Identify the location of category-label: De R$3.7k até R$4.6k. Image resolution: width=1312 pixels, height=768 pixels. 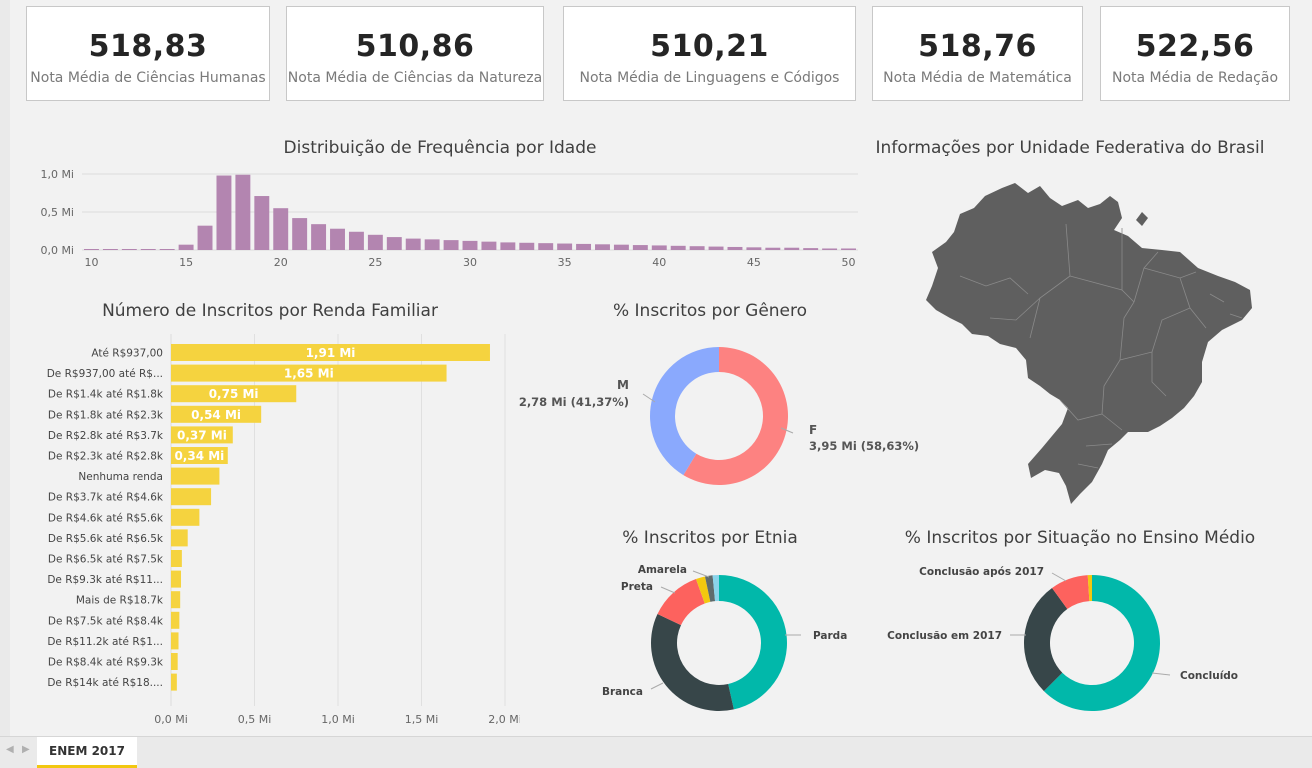
(106, 498).